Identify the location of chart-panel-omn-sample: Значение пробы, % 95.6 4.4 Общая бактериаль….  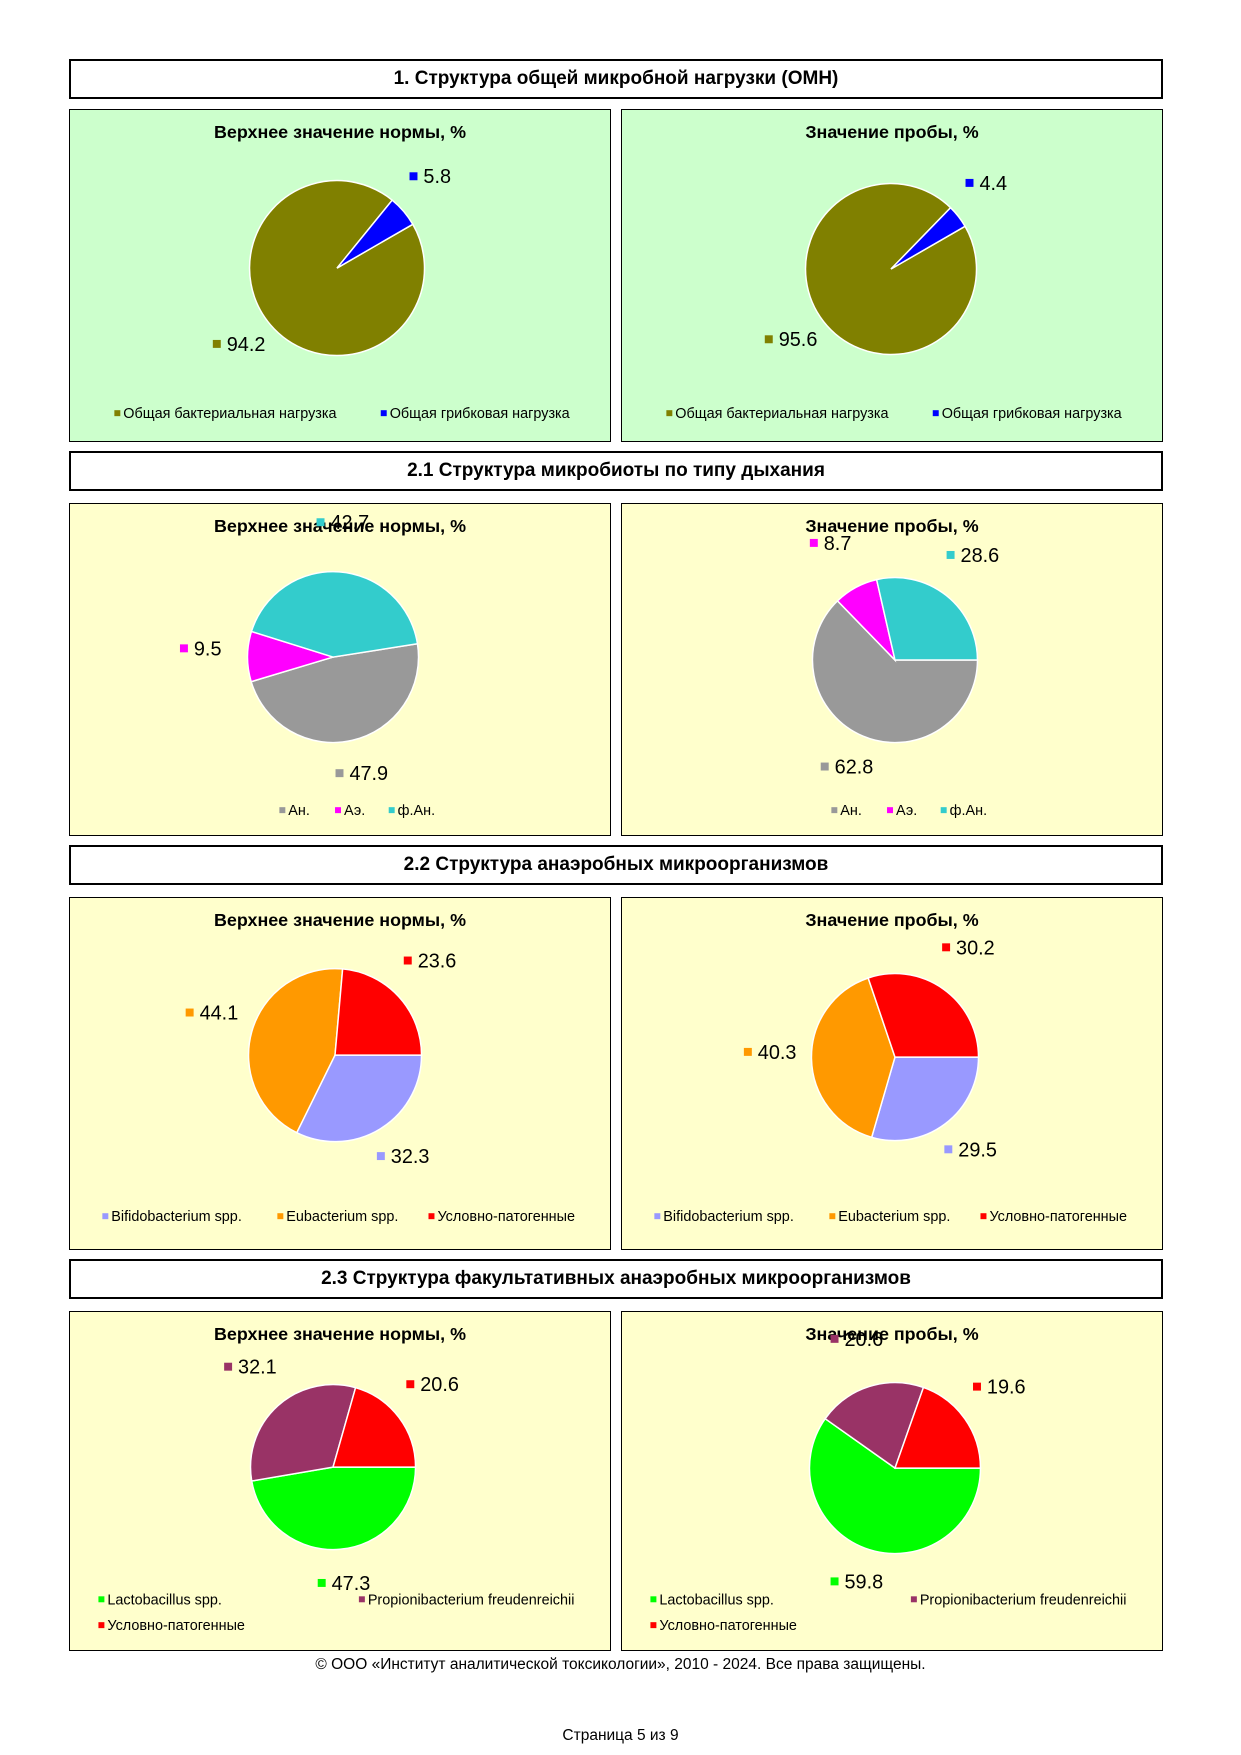
(892, 275).